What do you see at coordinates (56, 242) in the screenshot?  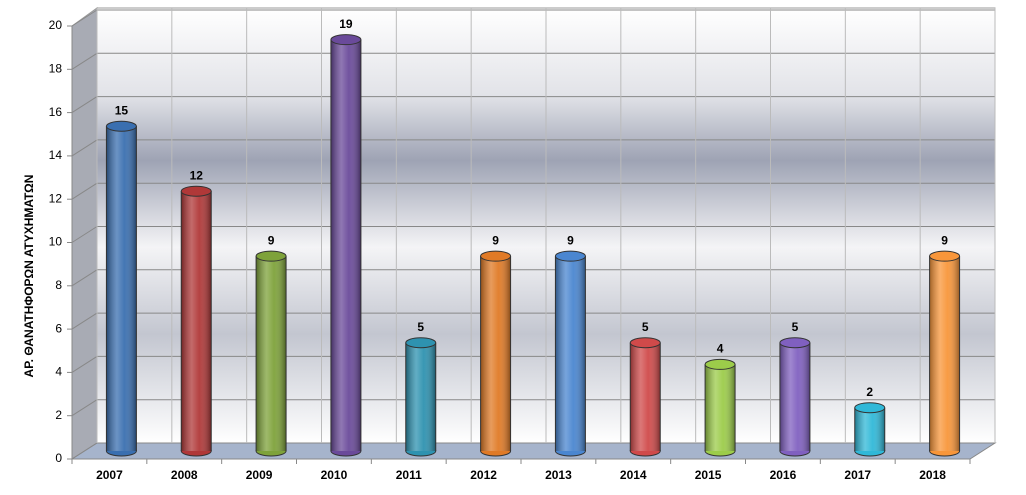 I see `y-tick-label: 10` at bounding box center [56, 242].